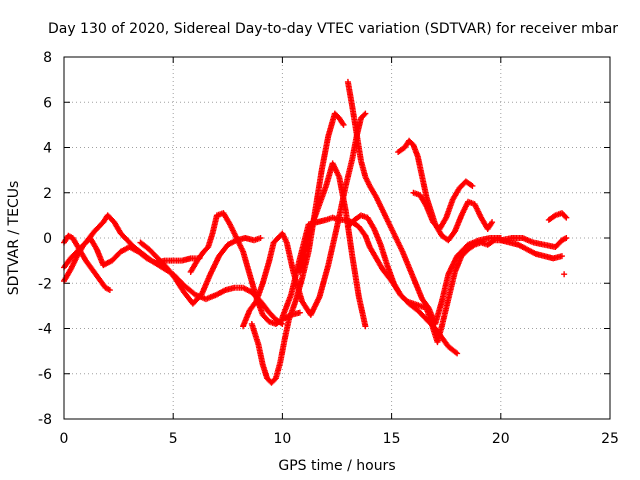  I want to click on series-track-c, so click(87, 263).